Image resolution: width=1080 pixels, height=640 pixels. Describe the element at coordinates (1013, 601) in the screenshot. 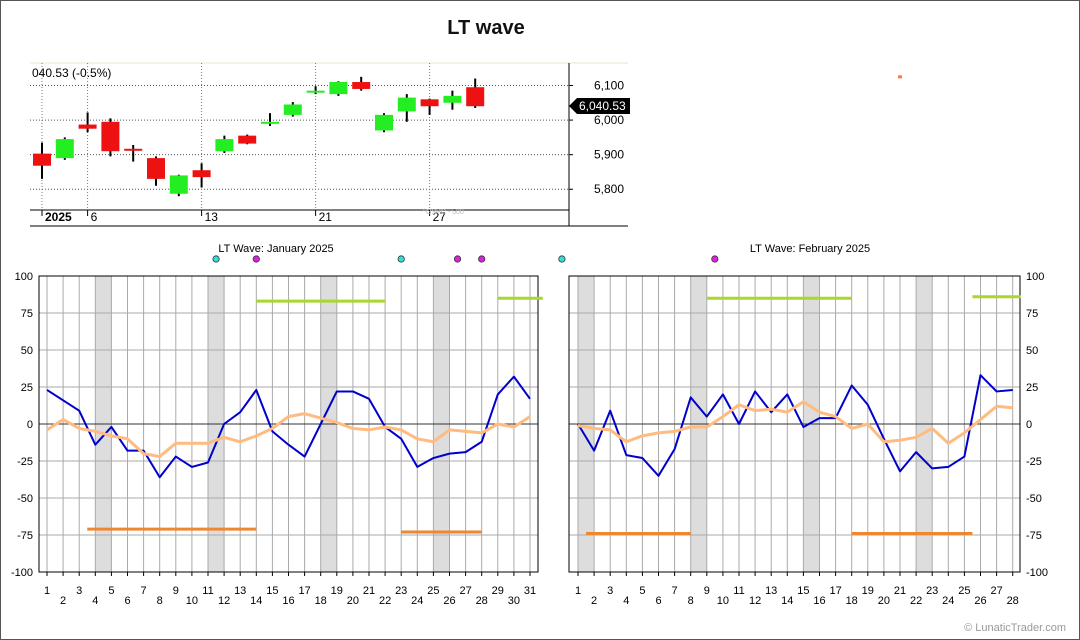

I see `wave-x-label: 28` at that location.